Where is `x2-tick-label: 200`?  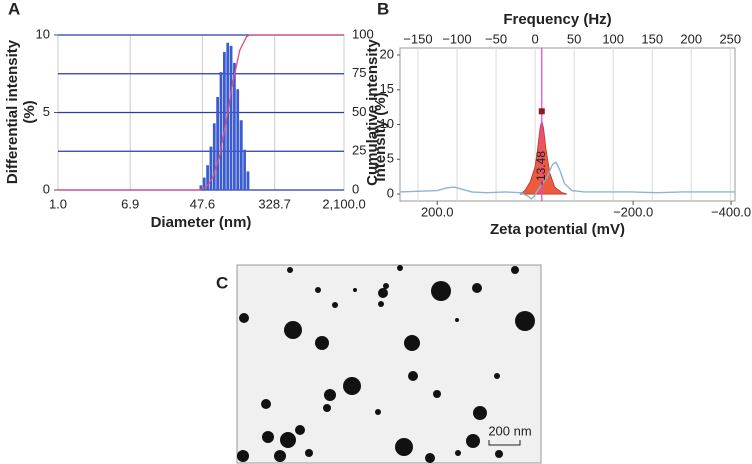
x2-tick-label: 200 is located at coordinates (691, 38).